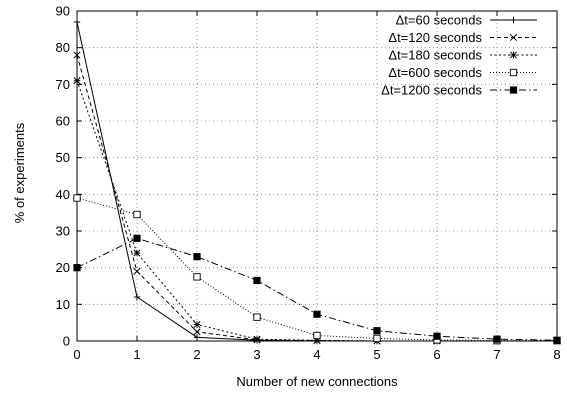 This screenshot has height=395, width=567. What do you see at coordinates (317, 381) in the screenshot?
I see `x-axis-title: Number of new connections` at bounding box center [317, 381].